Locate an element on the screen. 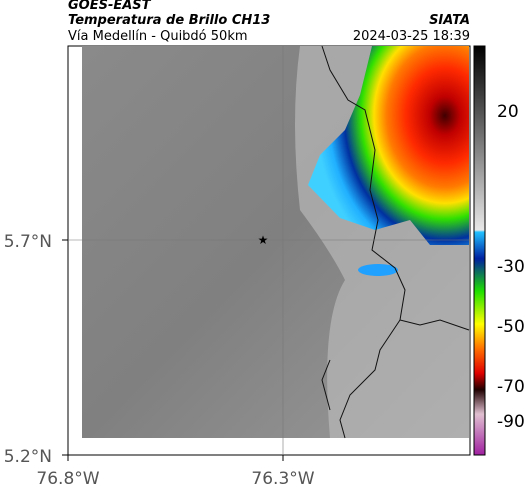  colorbar-tick-label: -90 is located at coordinates (511, 422).